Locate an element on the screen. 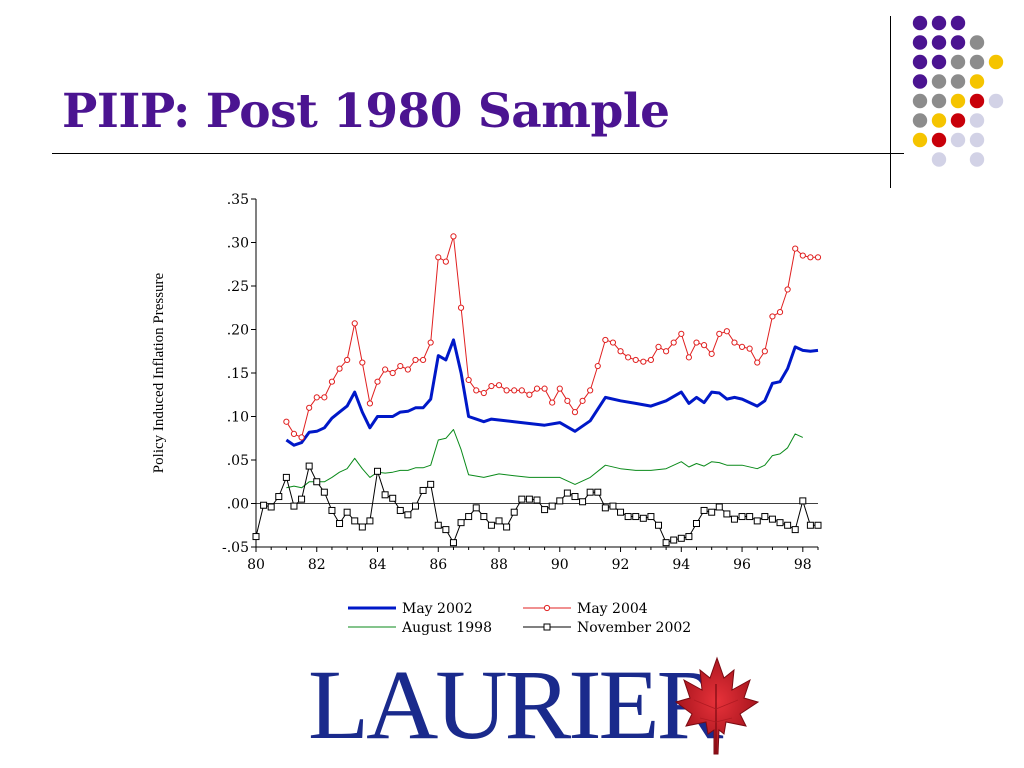 The height and width of the screenshot is (768, 1024). legend-entry: August 1998 is located at coordinates (420, 628).